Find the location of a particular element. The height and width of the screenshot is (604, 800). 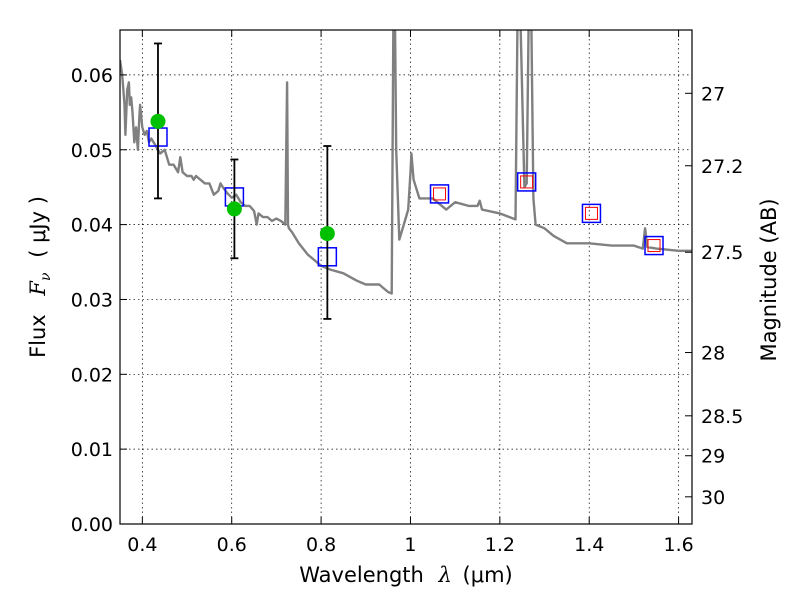

x-axis-label-prefix: Wavelength is located at coordinates (361, 575).